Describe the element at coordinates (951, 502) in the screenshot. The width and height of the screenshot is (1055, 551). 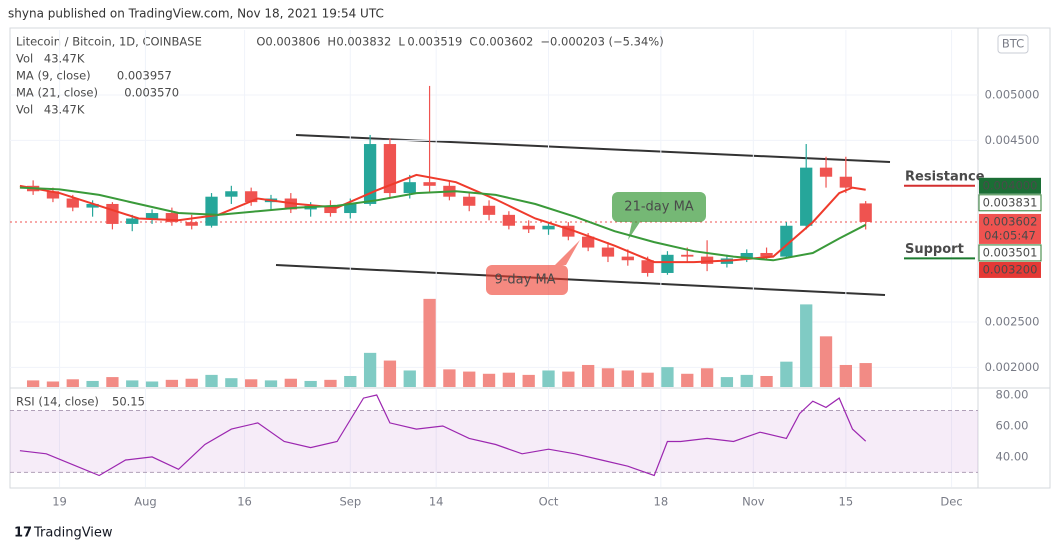
I see `x-tick-label: Dec` at that location.